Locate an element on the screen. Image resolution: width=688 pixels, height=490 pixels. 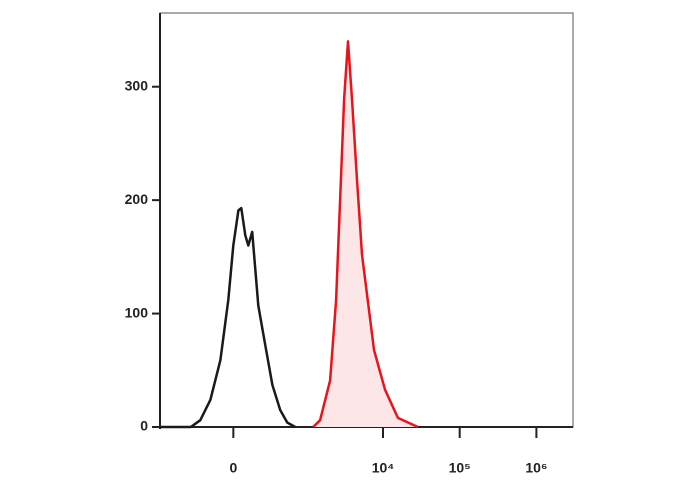
x-tick-label: 10⁵ is located at coordinates (460, 468).